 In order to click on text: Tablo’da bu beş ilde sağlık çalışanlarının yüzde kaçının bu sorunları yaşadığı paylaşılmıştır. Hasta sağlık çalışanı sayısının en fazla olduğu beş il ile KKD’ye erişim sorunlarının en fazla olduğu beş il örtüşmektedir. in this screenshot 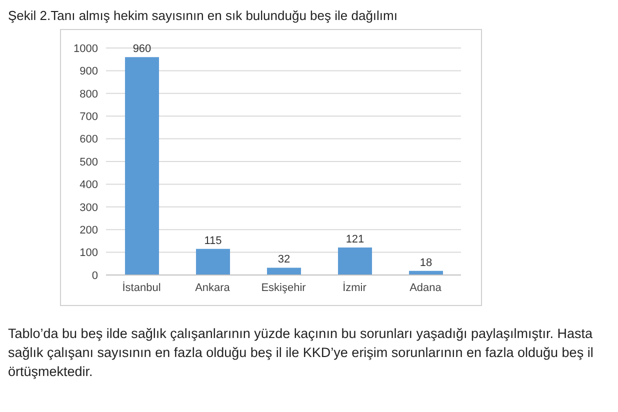, I will do `click(301, 353)`.